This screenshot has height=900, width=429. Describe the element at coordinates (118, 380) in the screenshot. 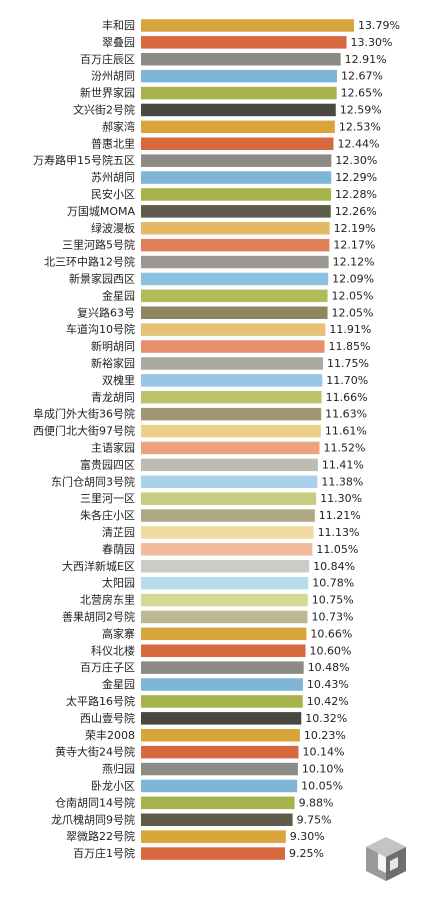

I see `category-label: 双槐里` at that location.